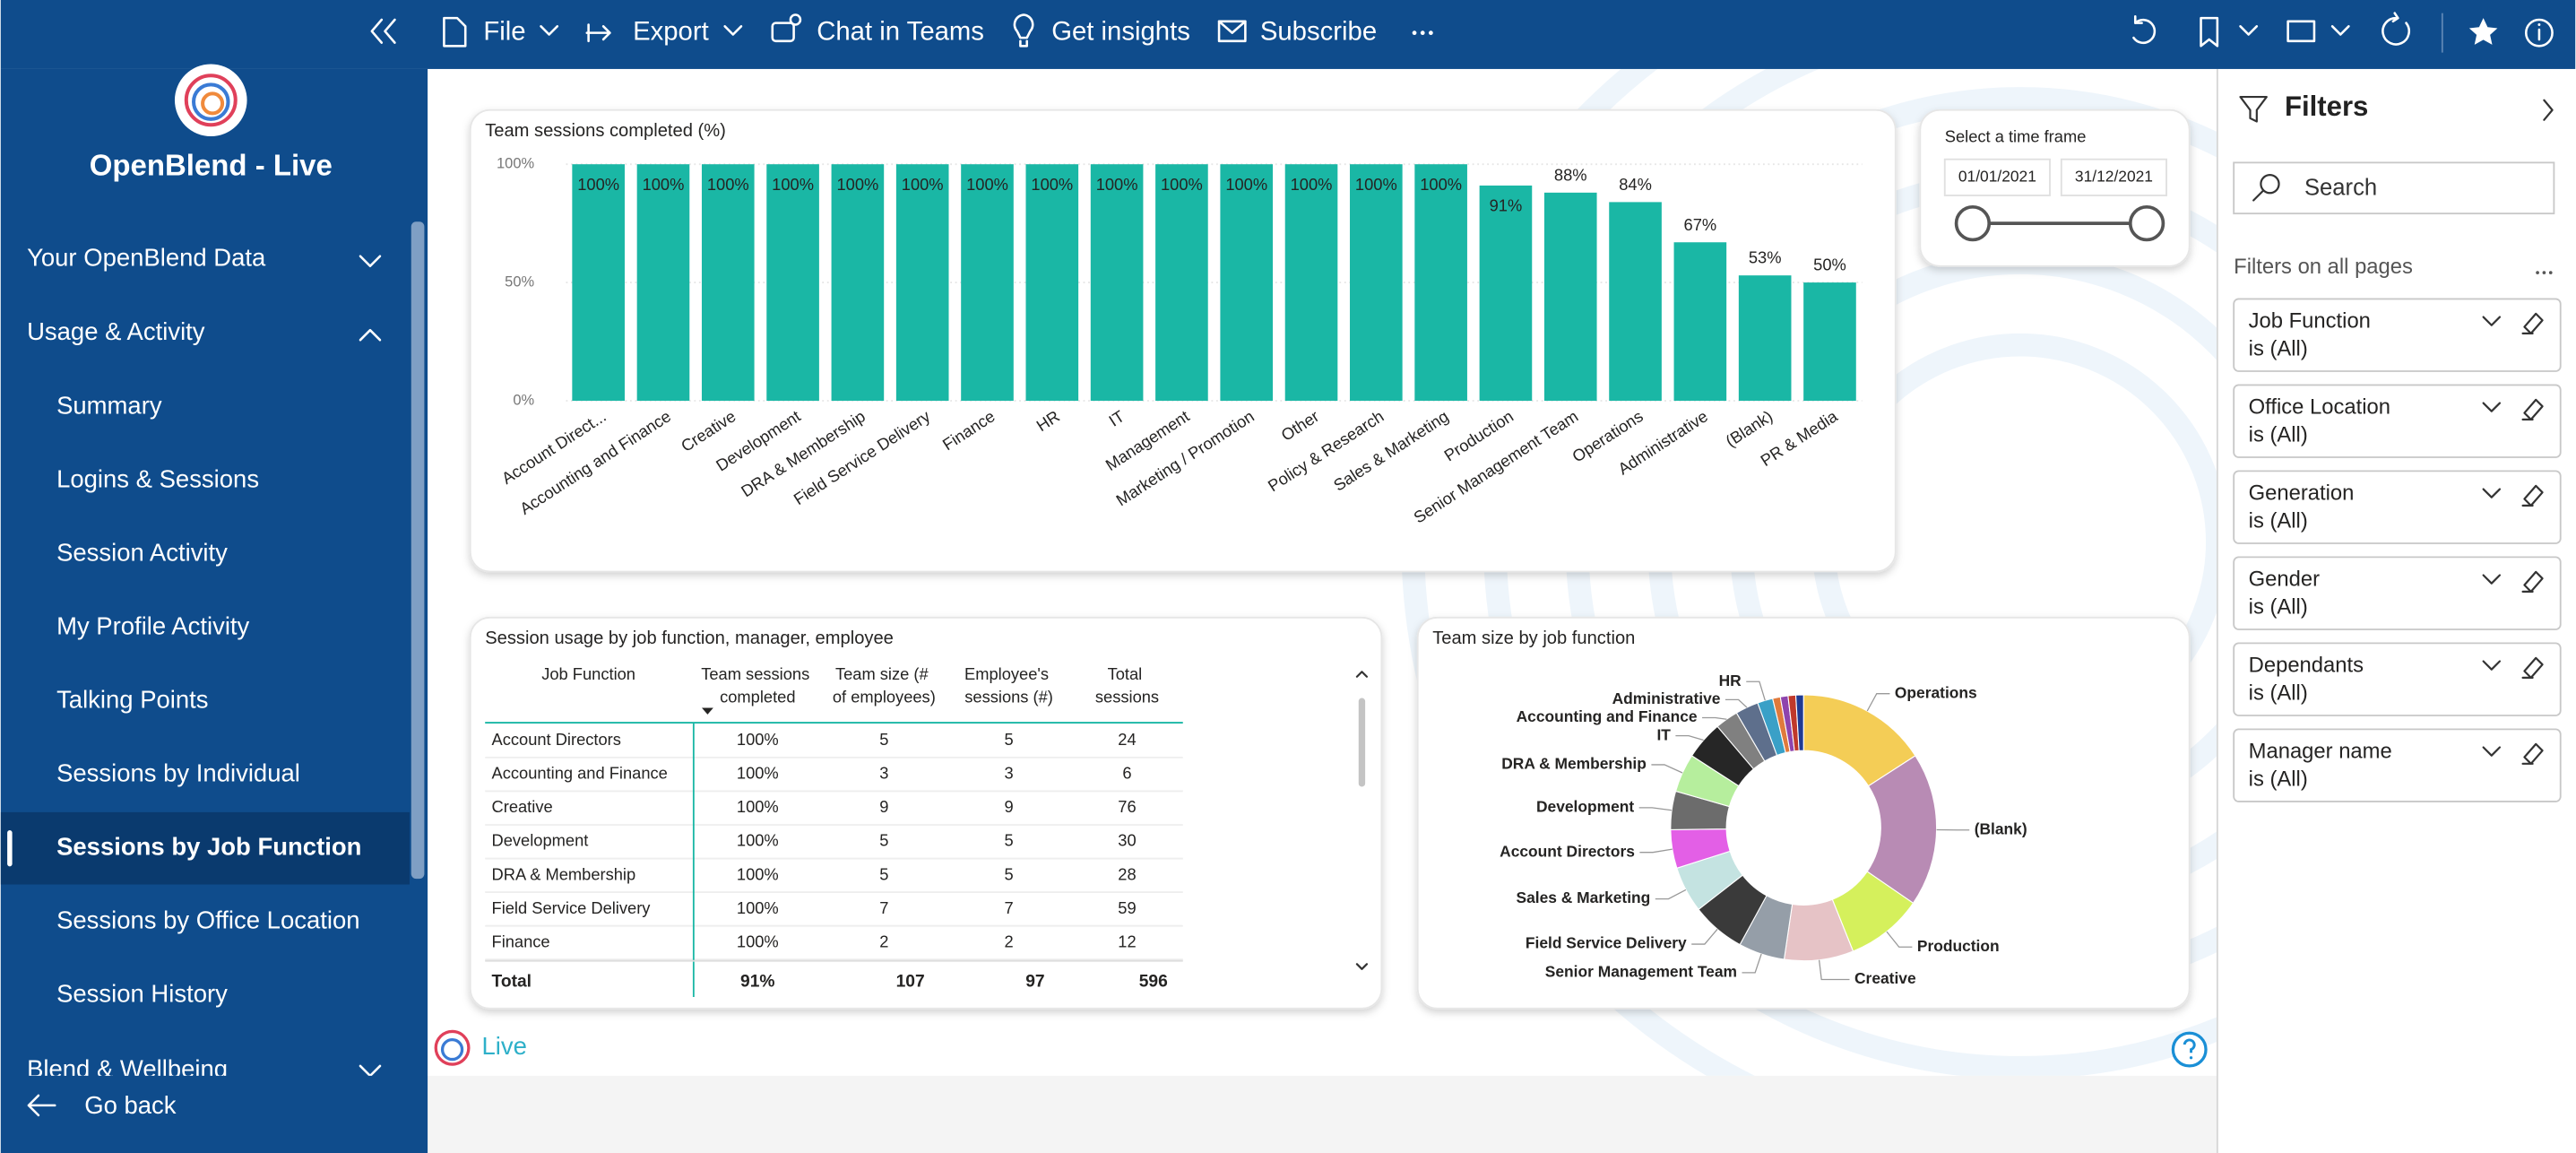 This screenshot has height=1153, width=2576. I want to click on toolbar-item: File, so click(504, 31).